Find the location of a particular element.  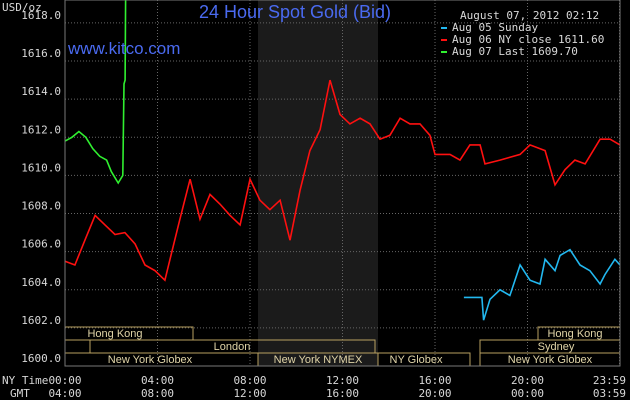

legend-label: Aug 05 Sunday is located at coordinates (495, 27).